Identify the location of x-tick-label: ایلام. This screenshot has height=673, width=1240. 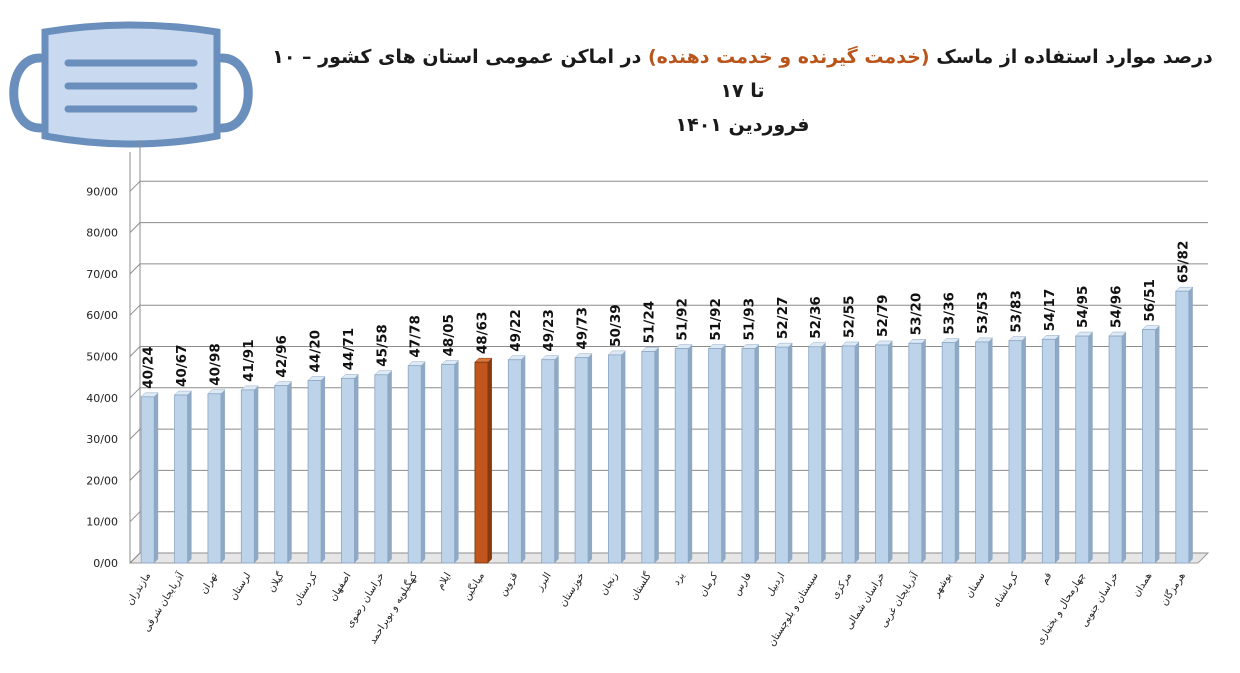
(444, 581).